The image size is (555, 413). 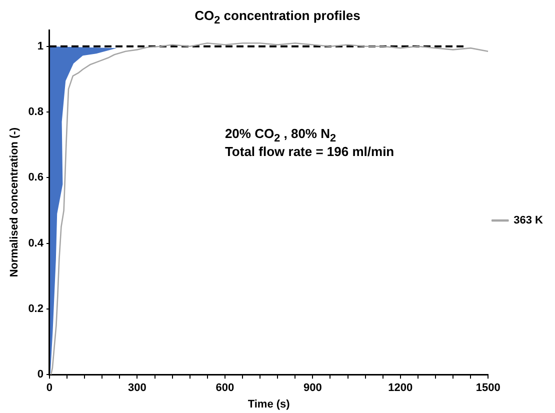 What do you see at coordinates (36, 178) in the screenshot?
I see `y-tick-label: 0.6` at bounding box center [36, 178].